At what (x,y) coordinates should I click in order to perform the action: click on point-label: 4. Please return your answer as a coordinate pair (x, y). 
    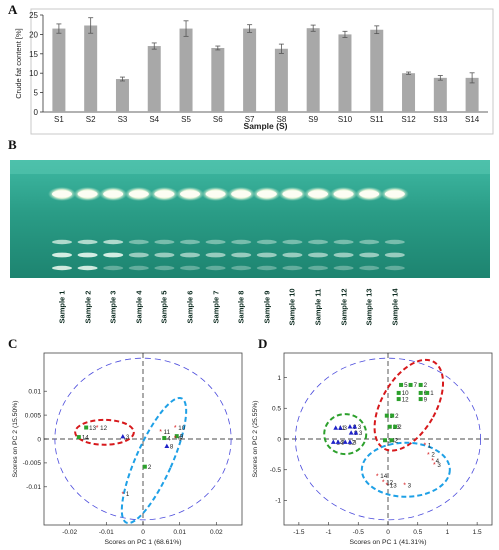
    Looking at the image, I should click on (438, 461).